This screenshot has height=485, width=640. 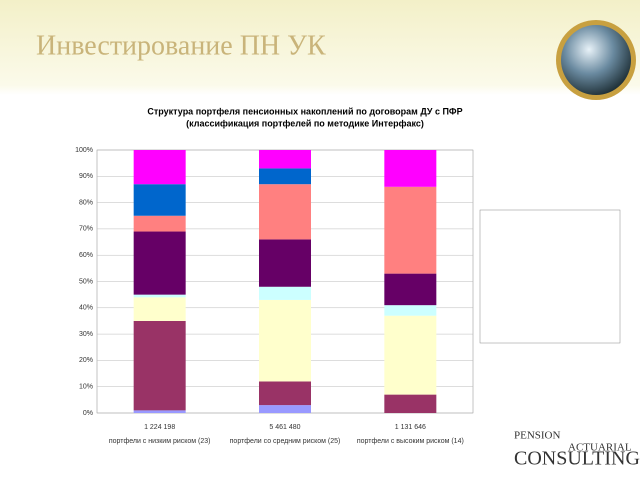 What do you see at coordinates (550, 276) in the screenshot?
I see `legend-box` at bounding box center [550, 276].